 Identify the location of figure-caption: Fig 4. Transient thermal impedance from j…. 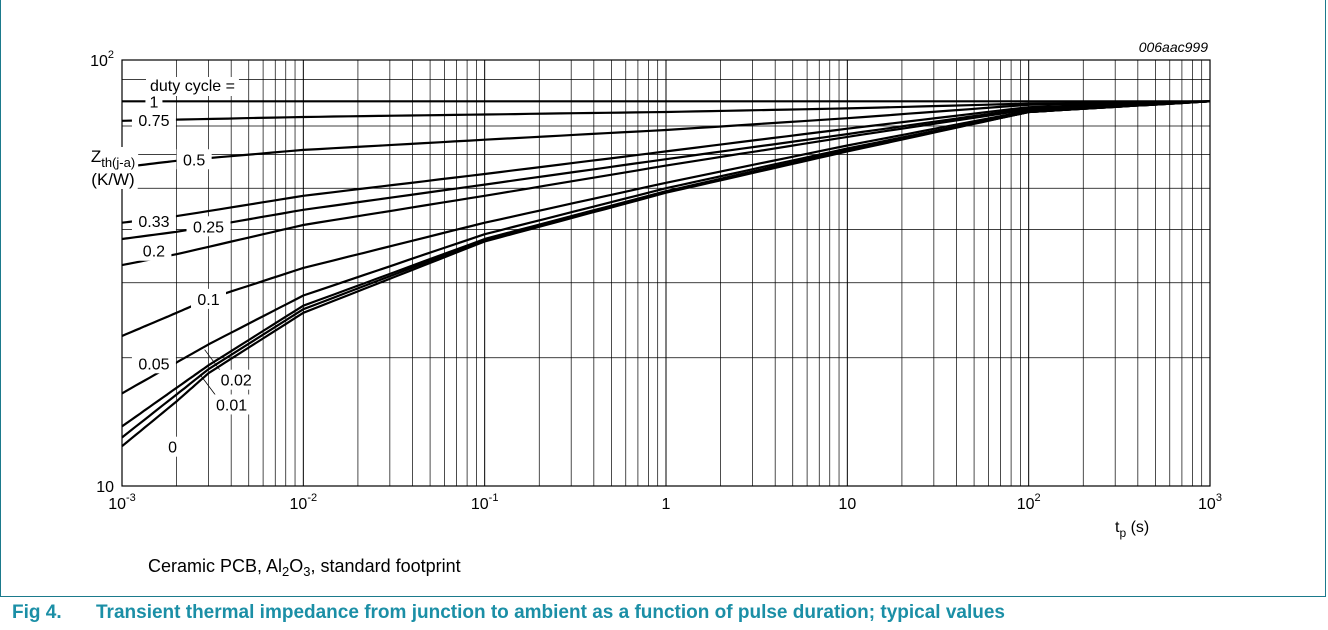
(508, 613).